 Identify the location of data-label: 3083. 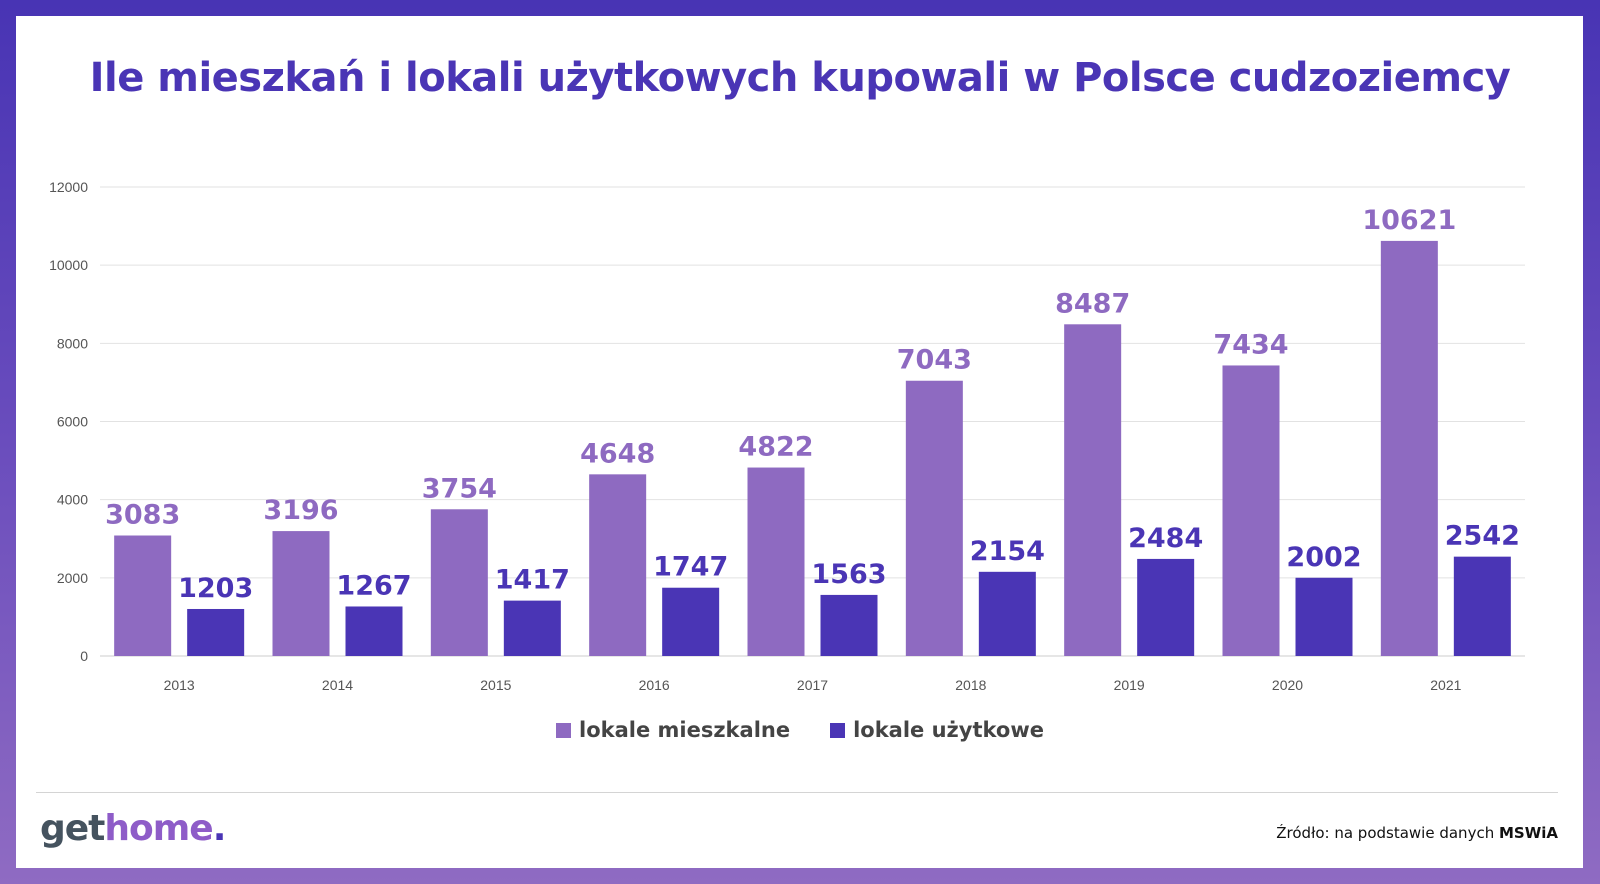
(142, 515).